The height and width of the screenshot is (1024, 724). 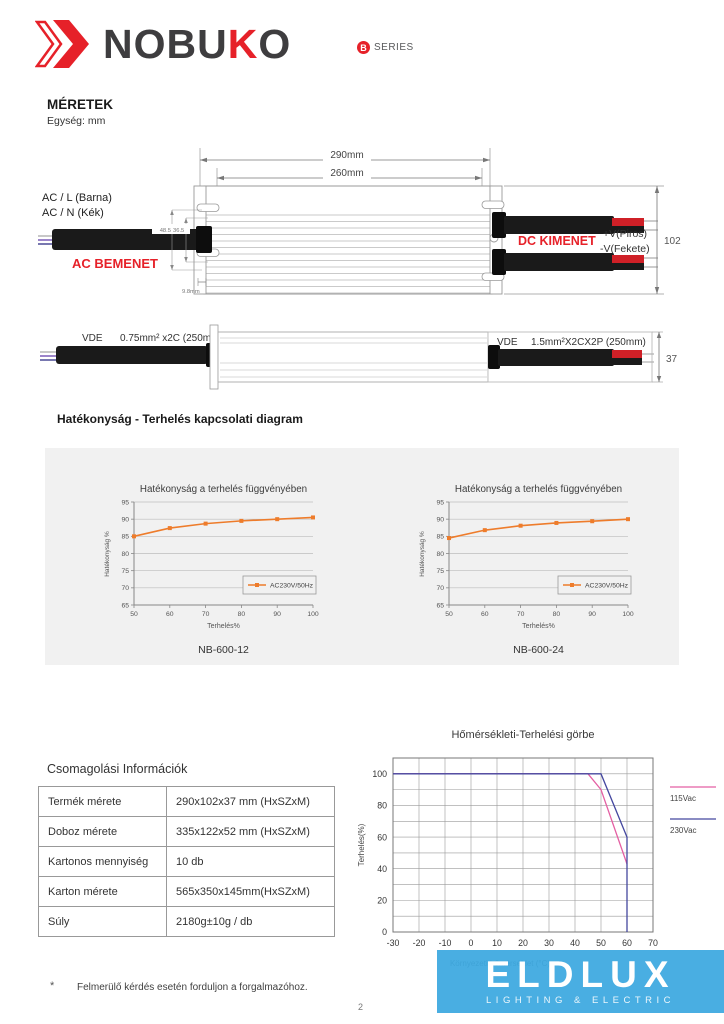 I want to click on side-body-lines, so click(x=353, y=357).